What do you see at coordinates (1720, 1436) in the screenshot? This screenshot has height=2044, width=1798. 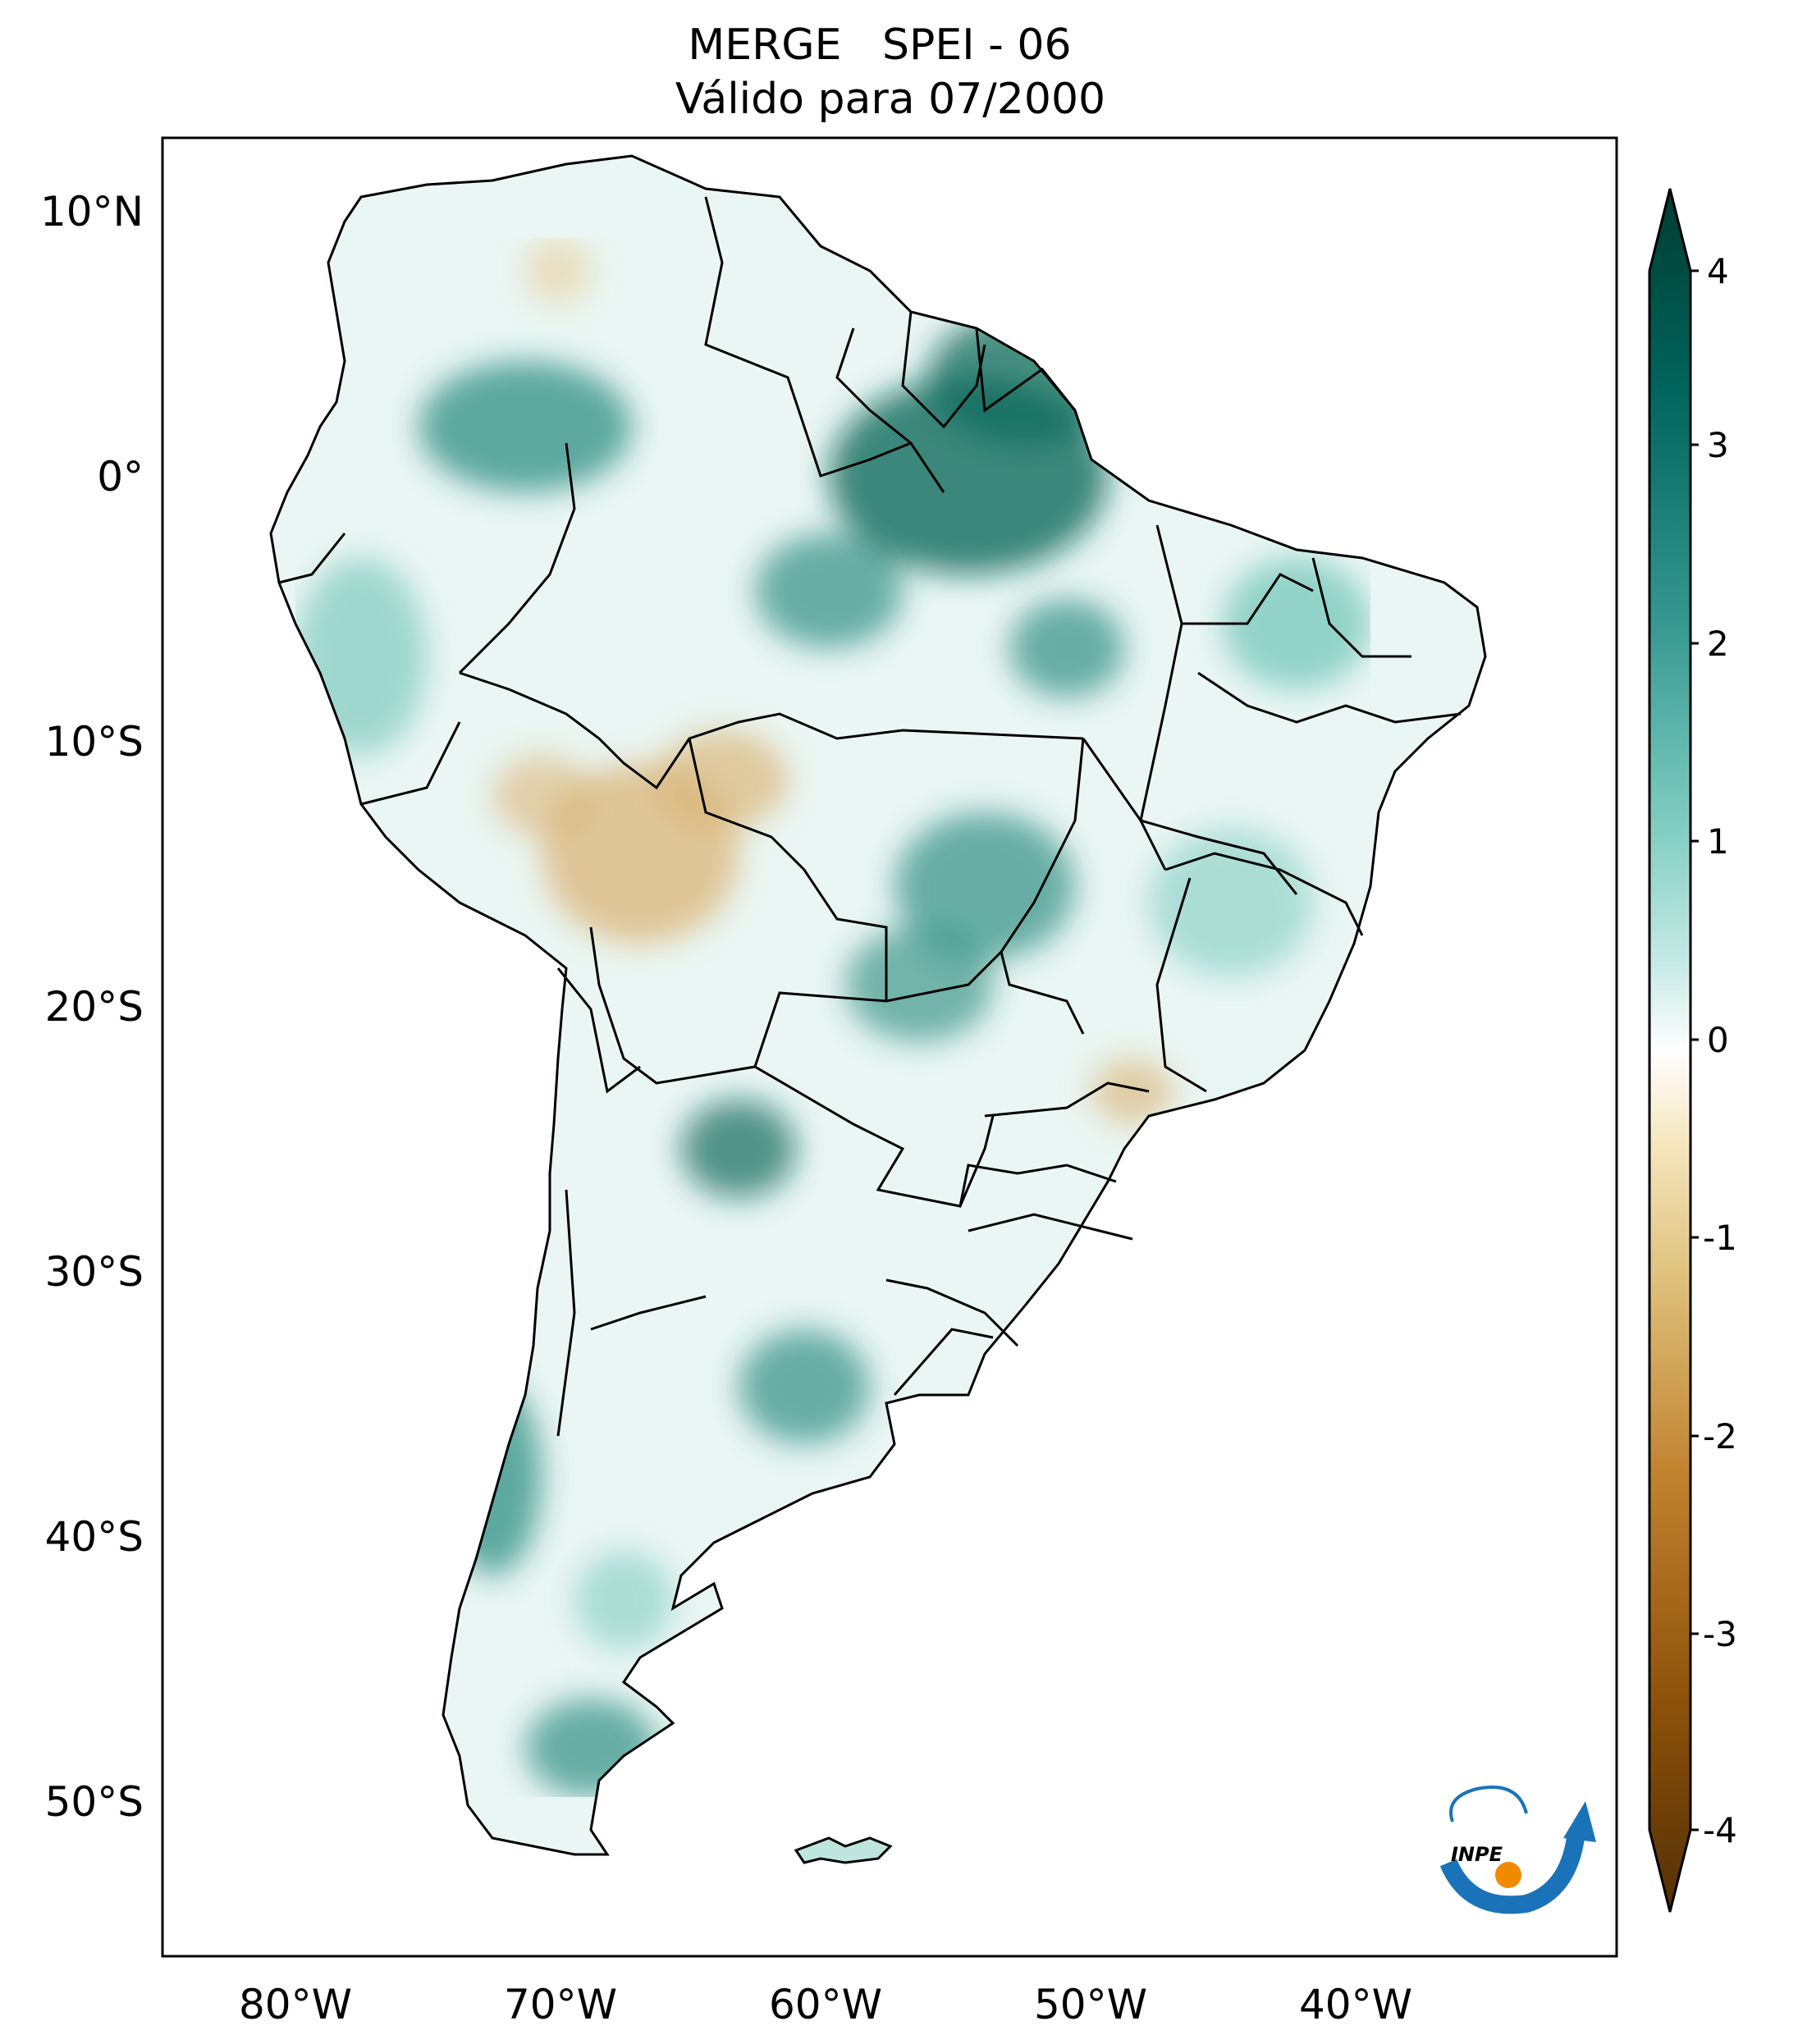 I see `colorbar-tick-label: -2` at bounding box center [1720, 1436].